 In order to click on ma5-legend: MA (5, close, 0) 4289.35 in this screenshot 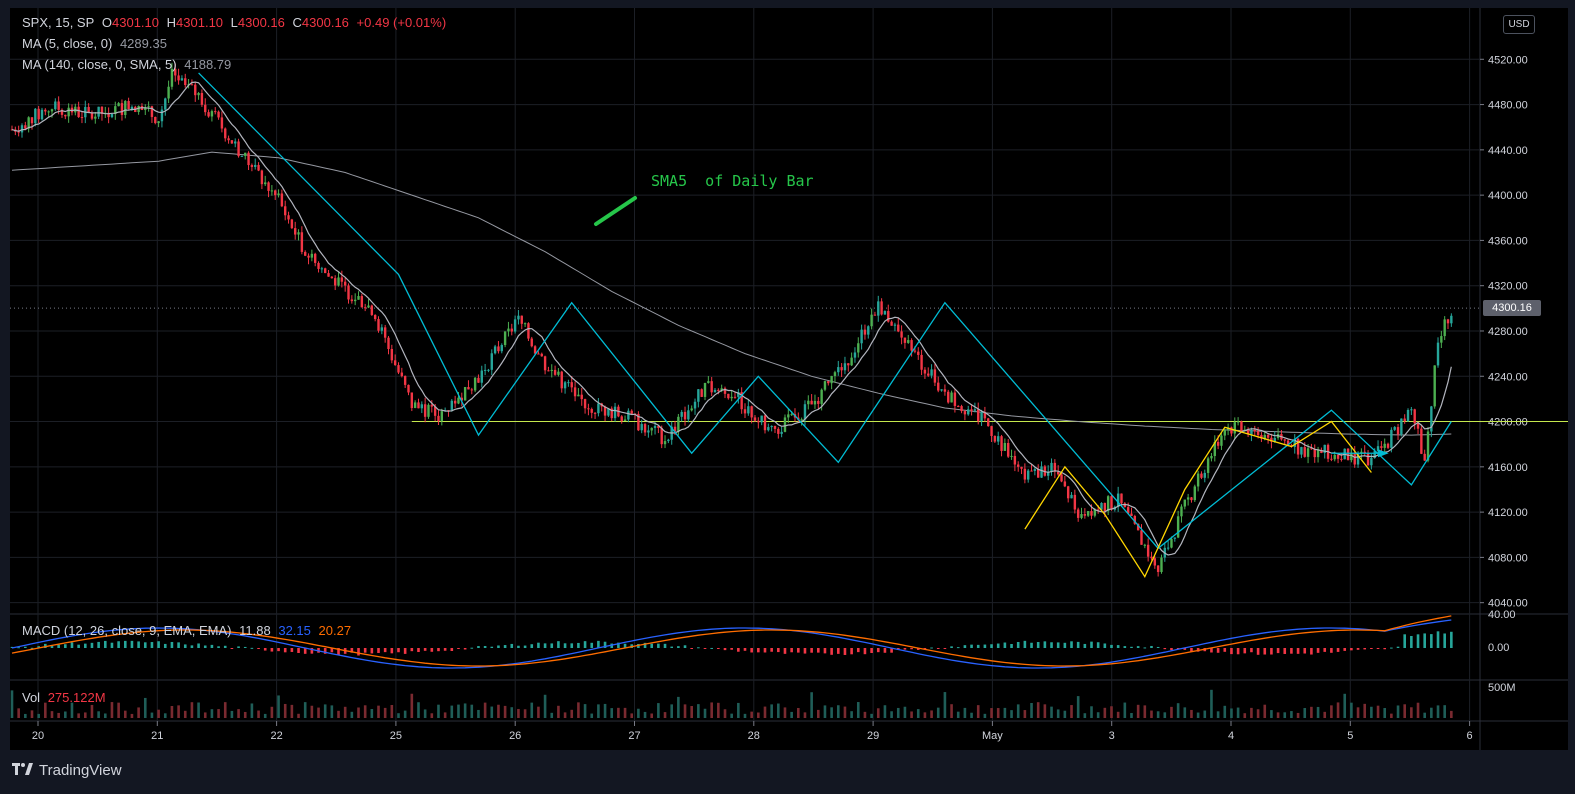, I will do `click(96, 43)`.